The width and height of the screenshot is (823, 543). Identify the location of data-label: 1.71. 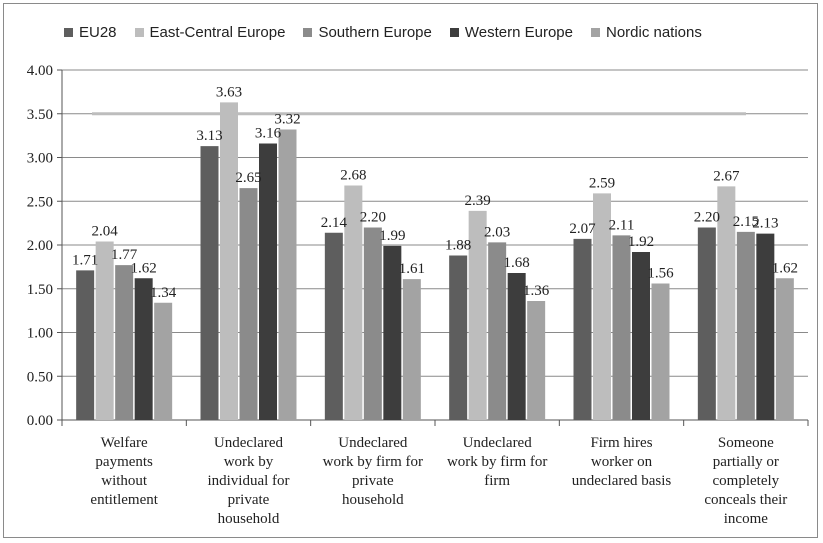
(85, 260).